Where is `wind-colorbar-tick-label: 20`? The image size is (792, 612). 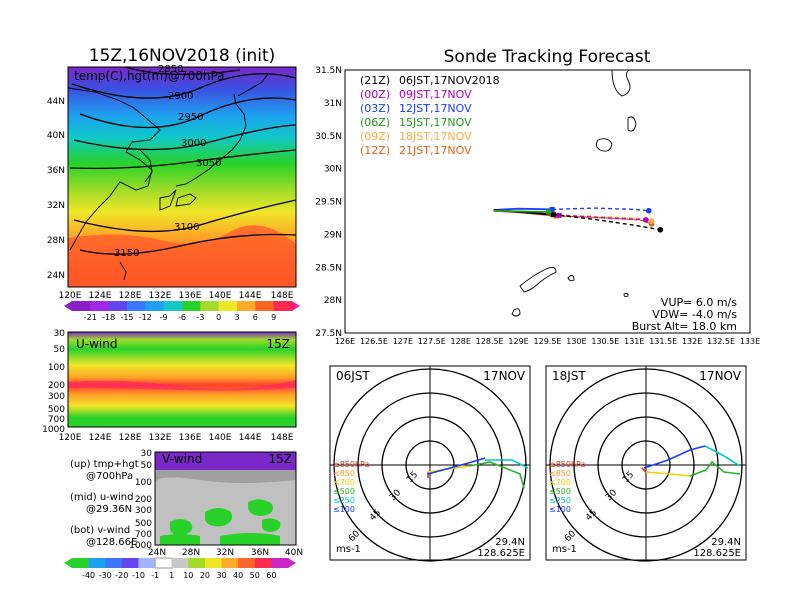 wind-colorbar-tick-label: 20 is located at coordinates (205, 575).